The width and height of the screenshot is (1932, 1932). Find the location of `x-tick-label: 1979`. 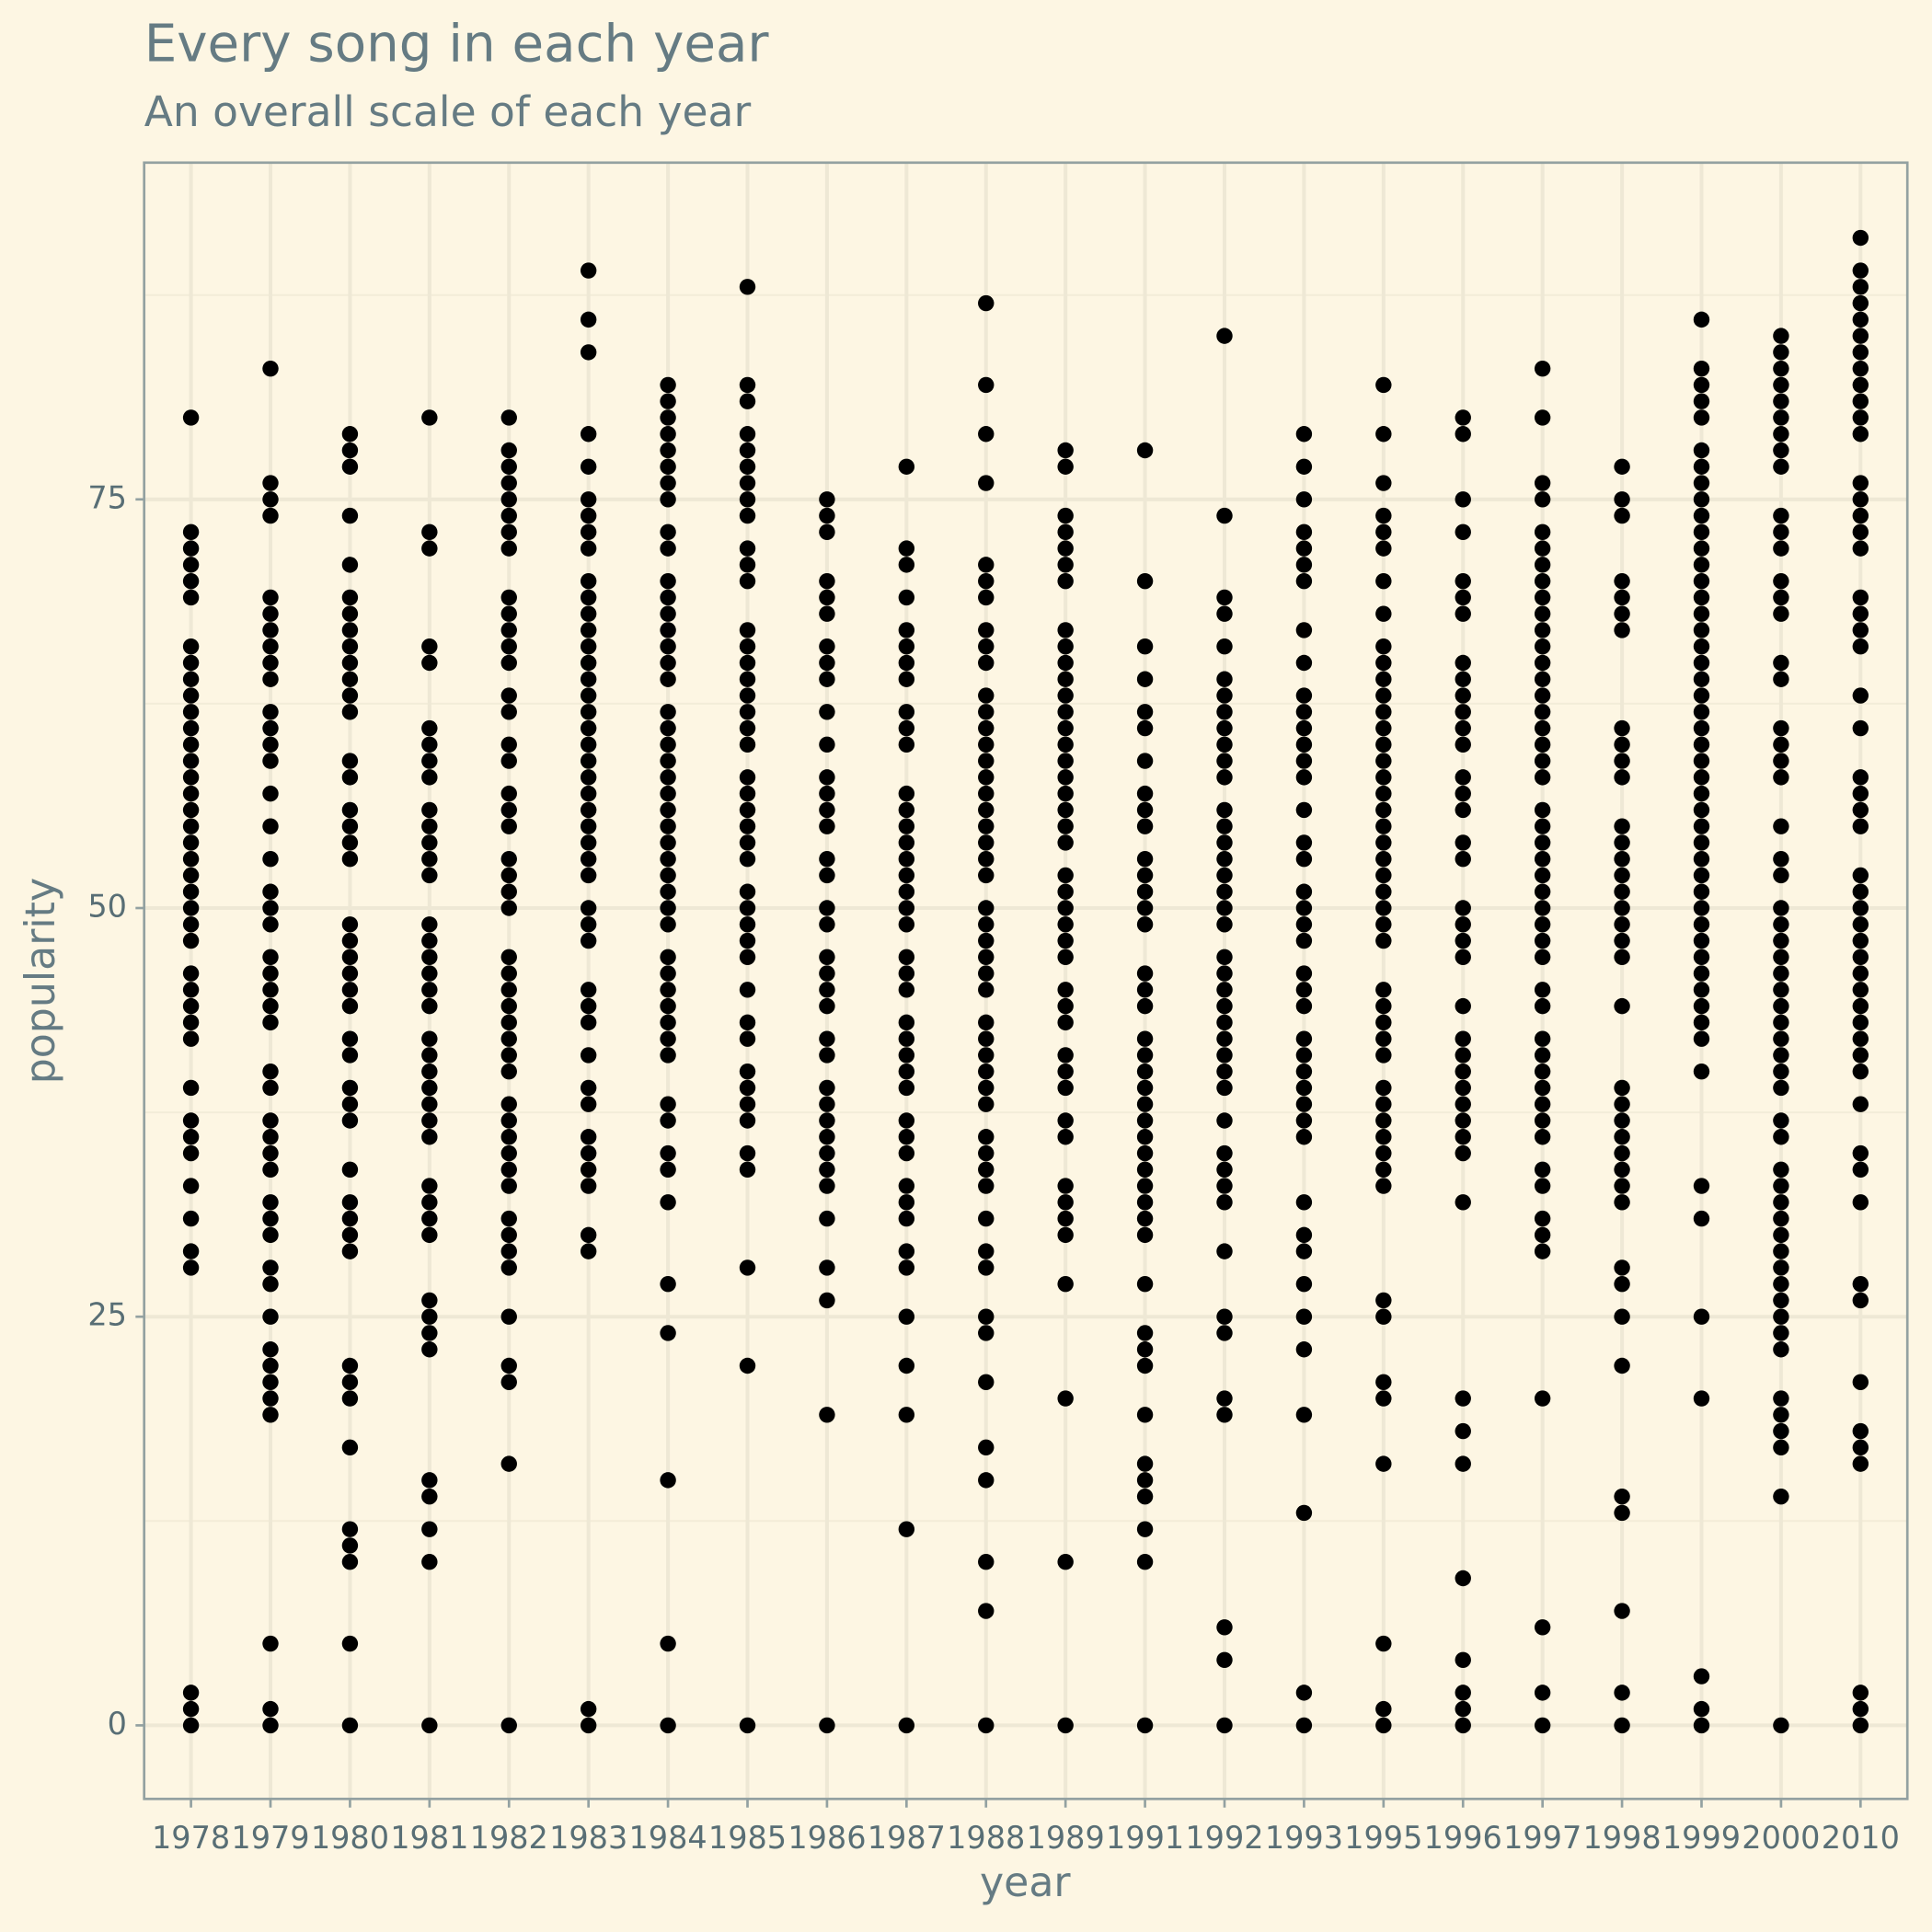

x-tick-label: 1979 is located at coordinates (270, 1838).